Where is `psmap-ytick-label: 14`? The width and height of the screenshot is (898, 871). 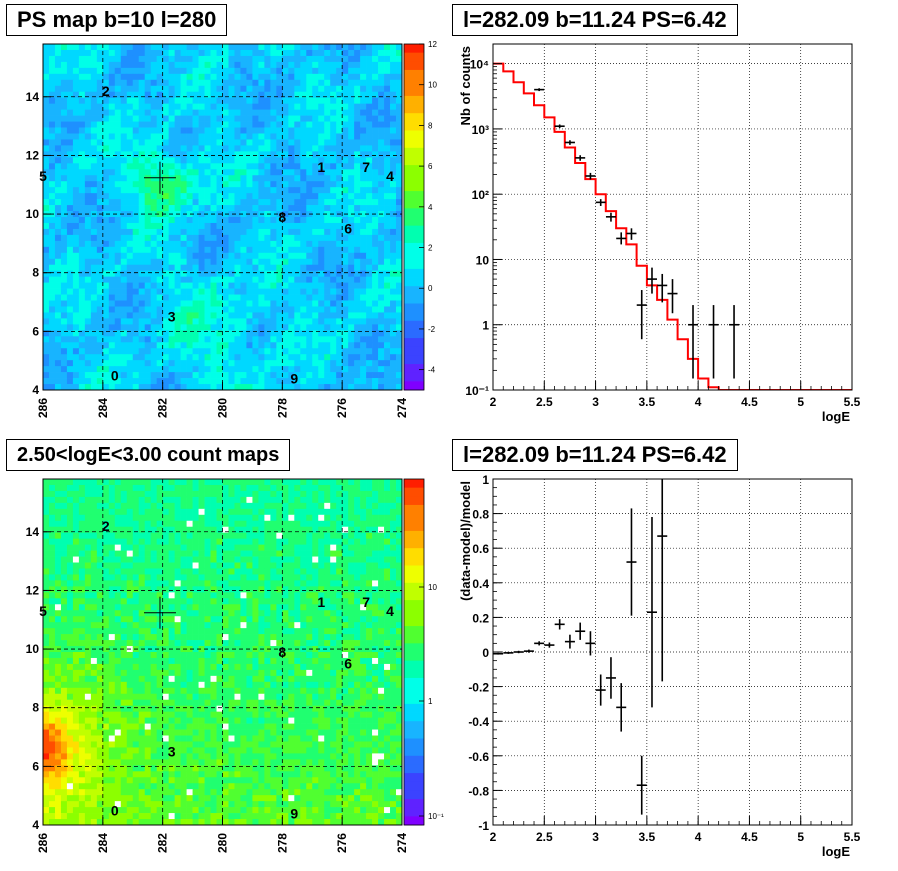
psmap-ytick-label: 14 is located at coordinates (33, 97).